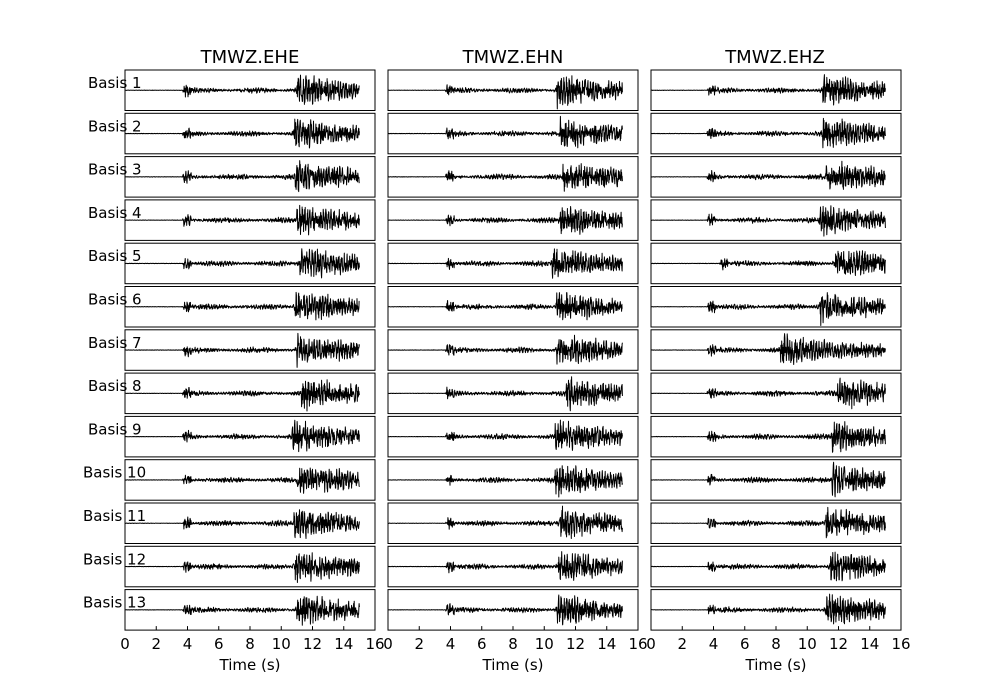 The width and height of the screenshot is (1000, 700). I want to click on column-title-ehe: TMWZ.EHE, so click(250, 57).